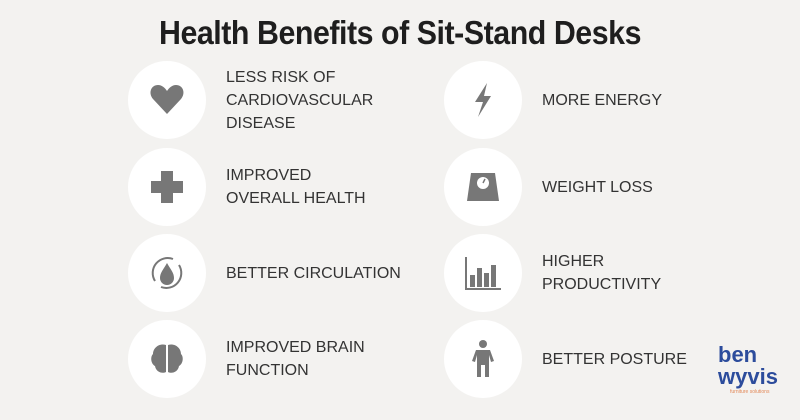 The height and width of the screenshot is (420, 800). I want to click on benefit-label: BETTER CIRCULATION, so click(313, 273).